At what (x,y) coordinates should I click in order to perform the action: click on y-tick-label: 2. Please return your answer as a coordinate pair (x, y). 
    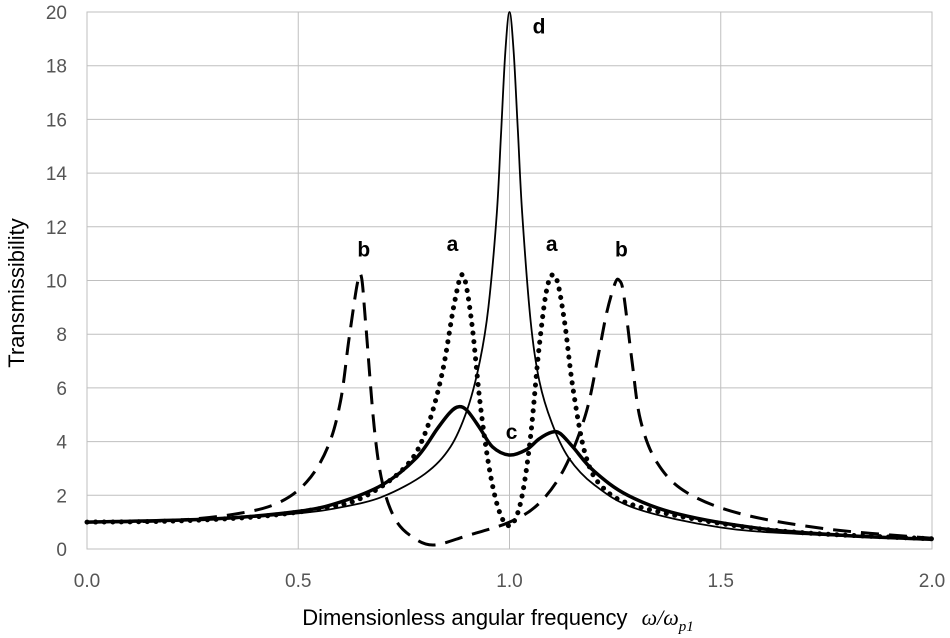
    Looking at the image, I should click on (61, 496).